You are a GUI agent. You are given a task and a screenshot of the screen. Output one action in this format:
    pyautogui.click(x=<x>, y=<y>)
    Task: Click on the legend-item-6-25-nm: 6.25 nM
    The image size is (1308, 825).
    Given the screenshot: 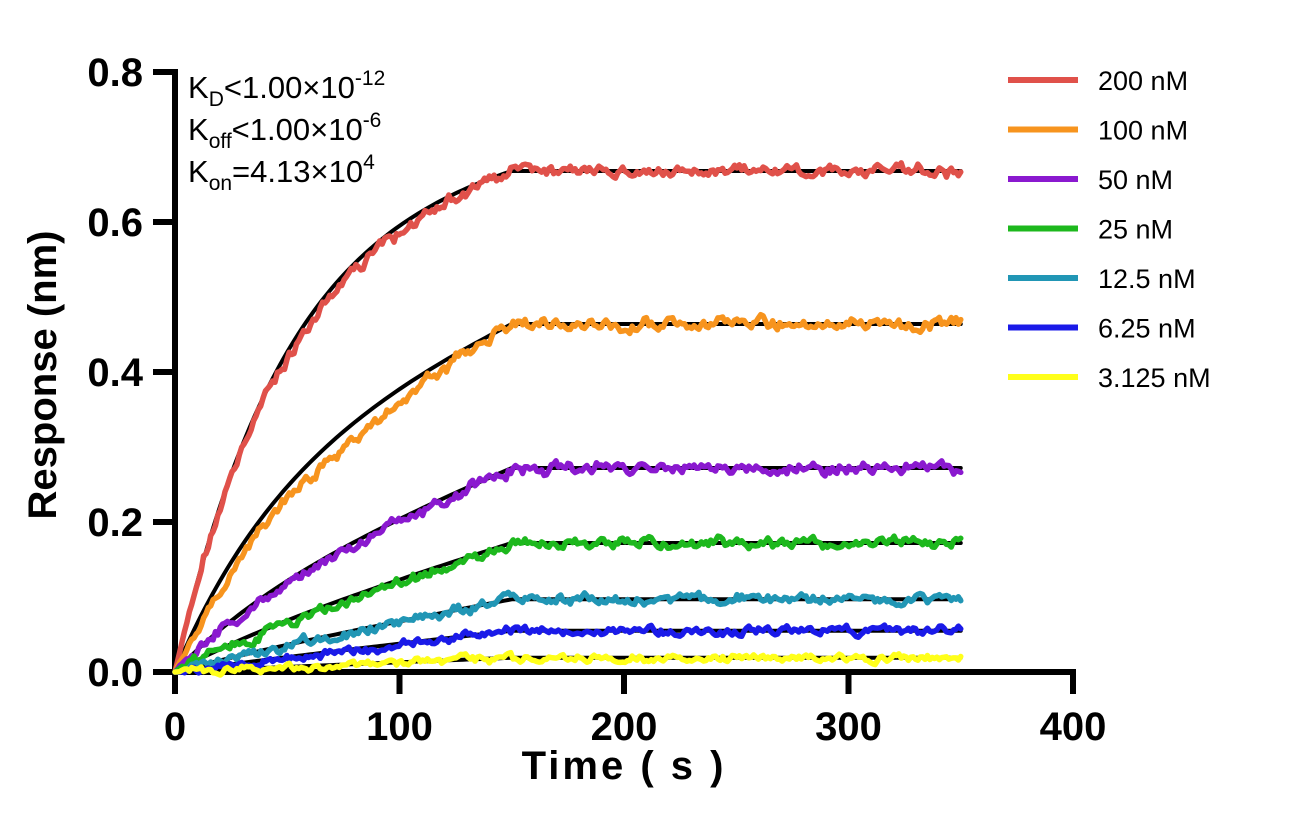 What is the action you would take?
    pyautogui.click(x=1102, y=329)
    